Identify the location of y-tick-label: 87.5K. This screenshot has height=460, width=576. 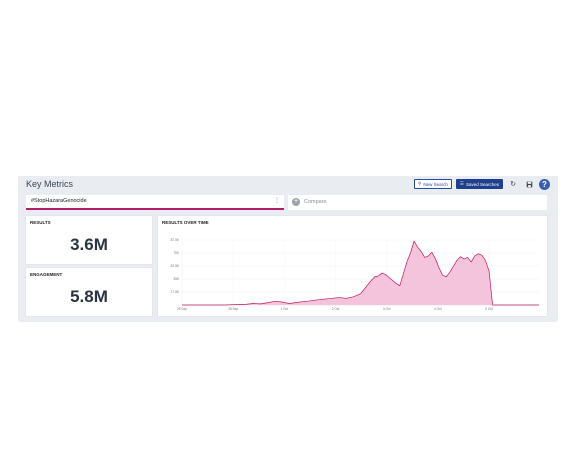
(175, 240).